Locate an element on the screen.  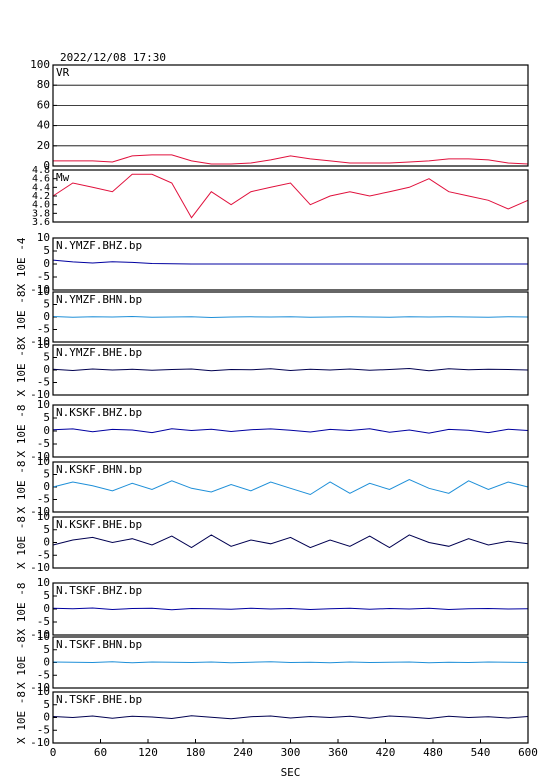
y-tick-label: 4.8 is located at coordinates (41, 170).